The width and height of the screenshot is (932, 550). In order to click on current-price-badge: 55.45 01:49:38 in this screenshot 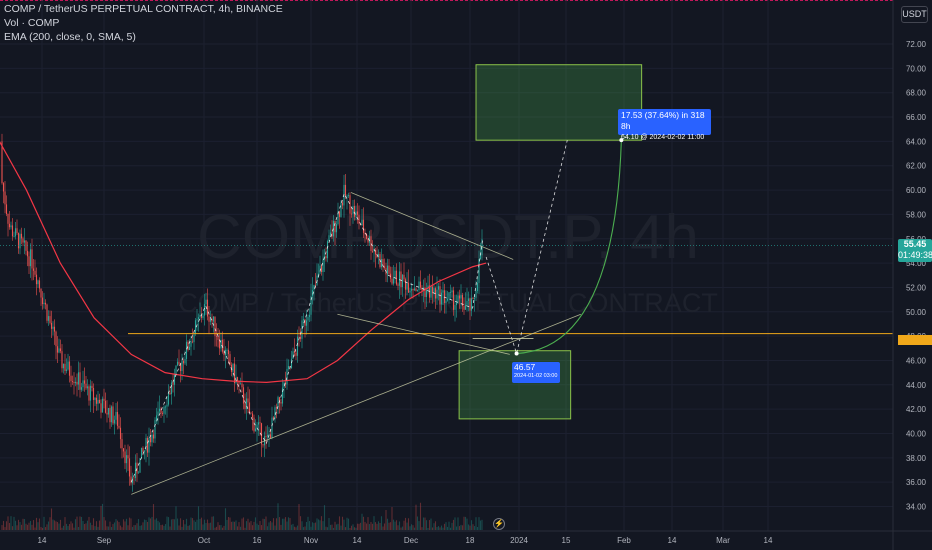, I will do `click(915, 250)`.